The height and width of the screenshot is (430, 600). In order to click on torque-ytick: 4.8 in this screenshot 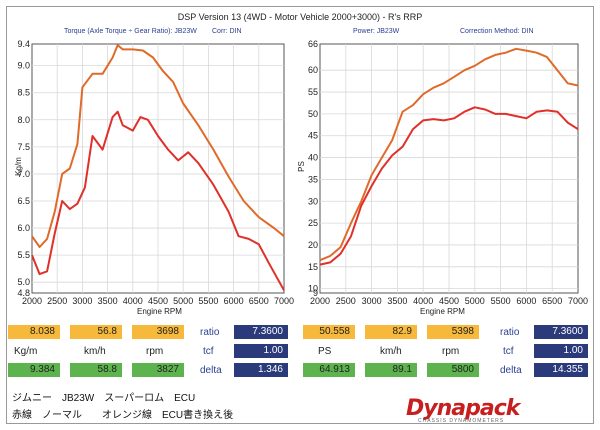, I will do `click(23, 293)`.